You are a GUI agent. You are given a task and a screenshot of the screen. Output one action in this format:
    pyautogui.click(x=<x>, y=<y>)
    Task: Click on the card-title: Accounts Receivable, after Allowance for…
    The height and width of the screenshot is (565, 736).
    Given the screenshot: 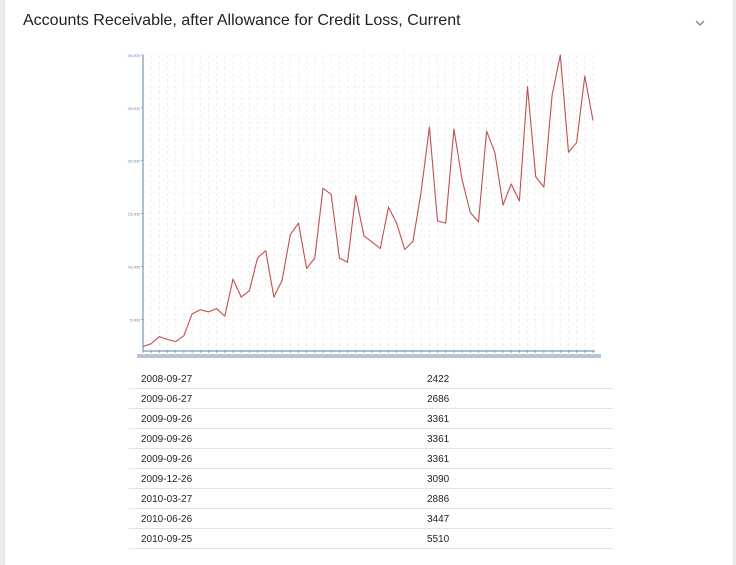 What is the action you would take?
    pyautogui.click(x=242, y=20)
    